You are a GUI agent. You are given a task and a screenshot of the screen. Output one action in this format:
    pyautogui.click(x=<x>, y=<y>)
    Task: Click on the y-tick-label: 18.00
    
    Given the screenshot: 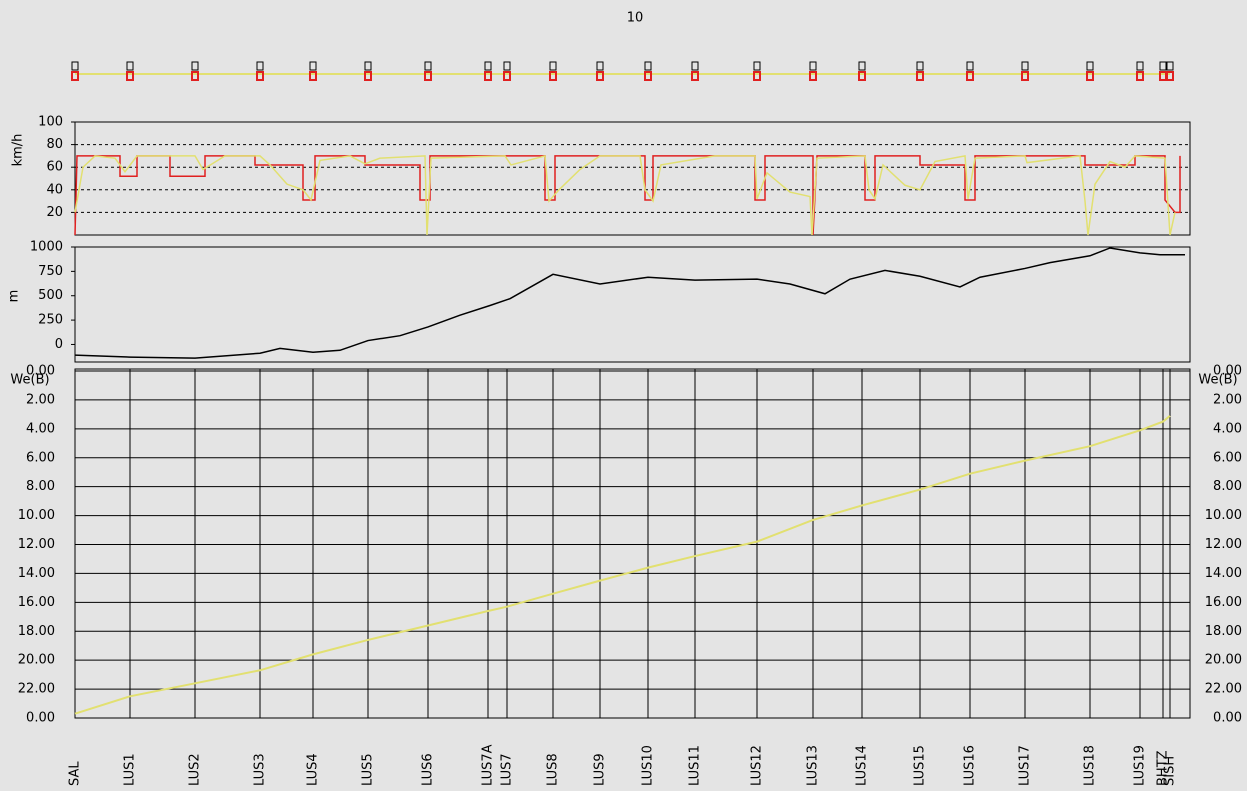 What is the action you would take?
    pyautogui.click(x=36, y=631)
    